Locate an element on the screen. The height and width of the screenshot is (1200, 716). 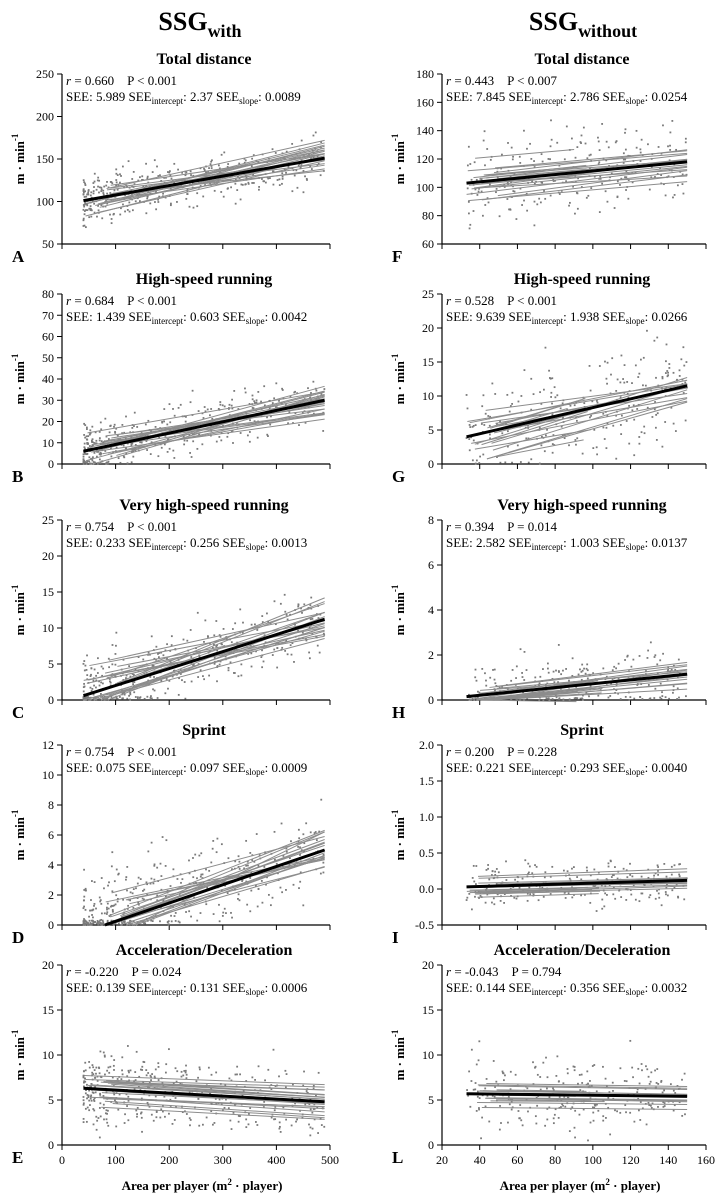
see-slope-value: 0.0032 is located at coordinates (669, 987).